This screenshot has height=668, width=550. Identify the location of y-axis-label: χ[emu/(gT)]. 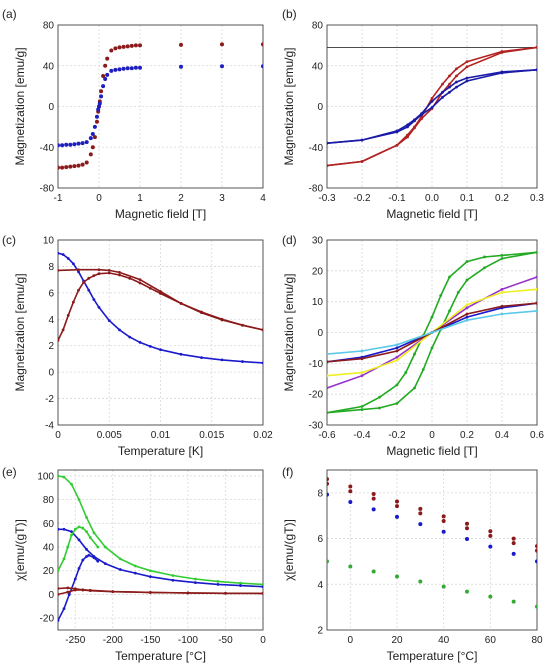
(20, 550).